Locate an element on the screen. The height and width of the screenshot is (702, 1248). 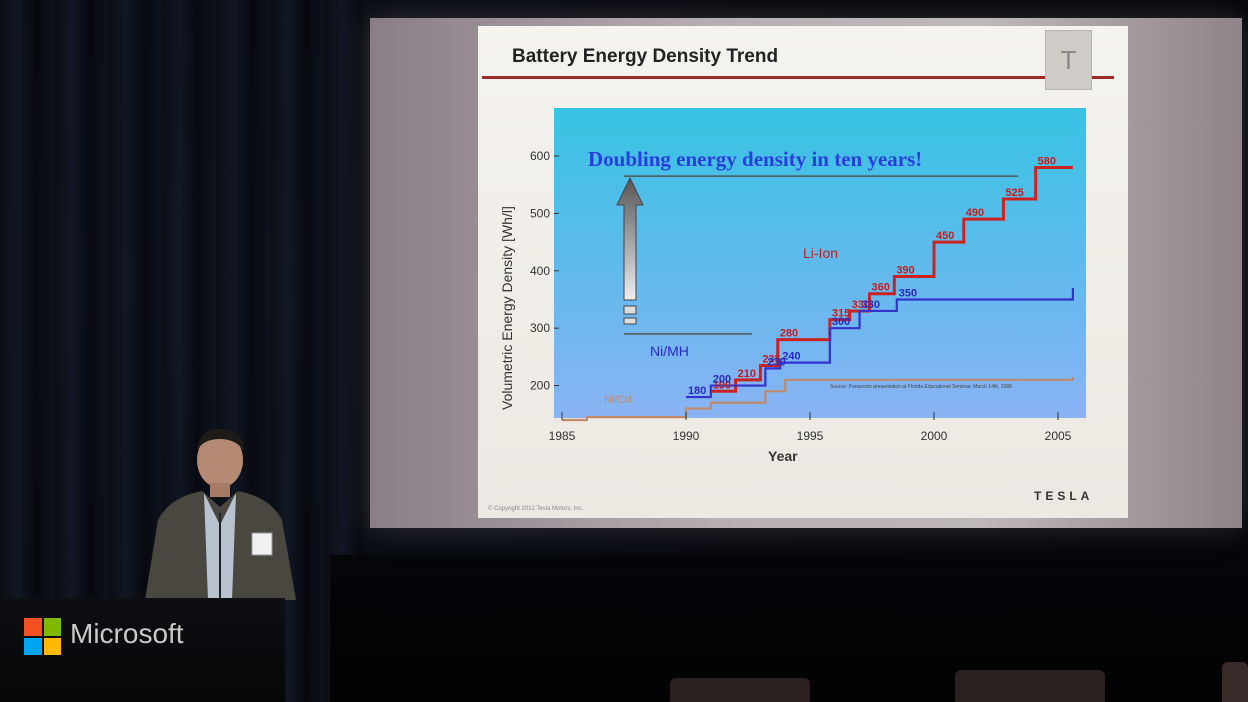
tesla-logo-icon: T is located at coordinates (1068, 60).